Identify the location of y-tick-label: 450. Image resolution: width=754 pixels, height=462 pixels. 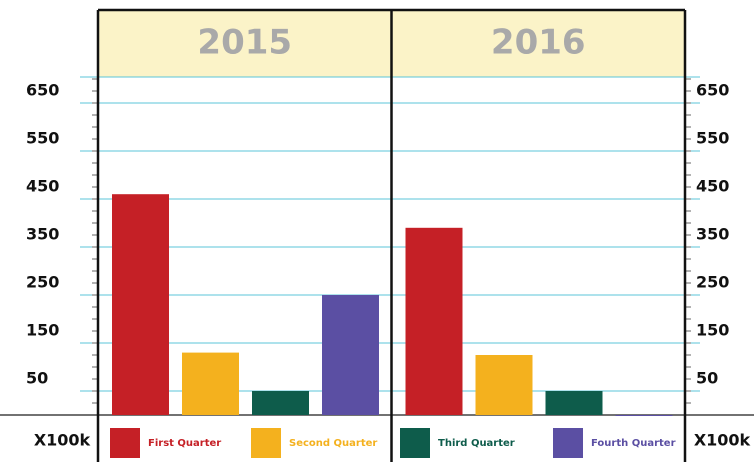
(42, 186).